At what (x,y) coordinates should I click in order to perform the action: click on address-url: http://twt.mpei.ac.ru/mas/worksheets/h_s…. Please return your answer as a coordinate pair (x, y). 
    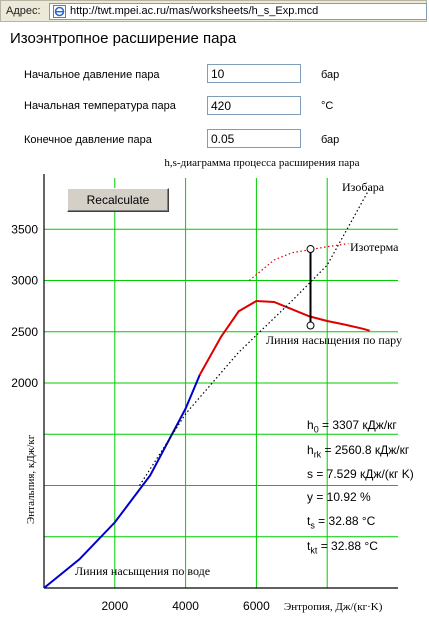
    Looking at the image, I should click on (194, 11).